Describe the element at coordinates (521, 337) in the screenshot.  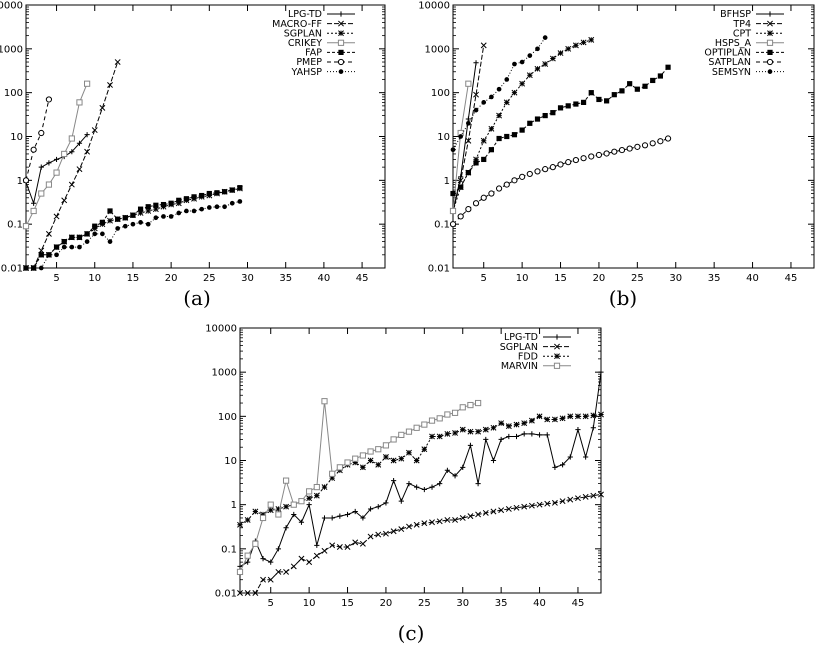
I see `legend-label: LPG-TD` at that location.